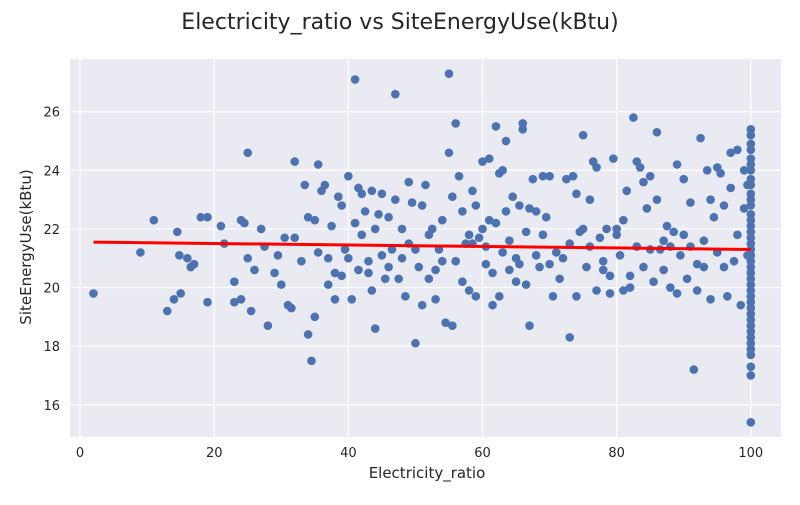  Describe the element at coordinates (80, 453) in the screenshot. I see `x-tick-label: 0` at that location.